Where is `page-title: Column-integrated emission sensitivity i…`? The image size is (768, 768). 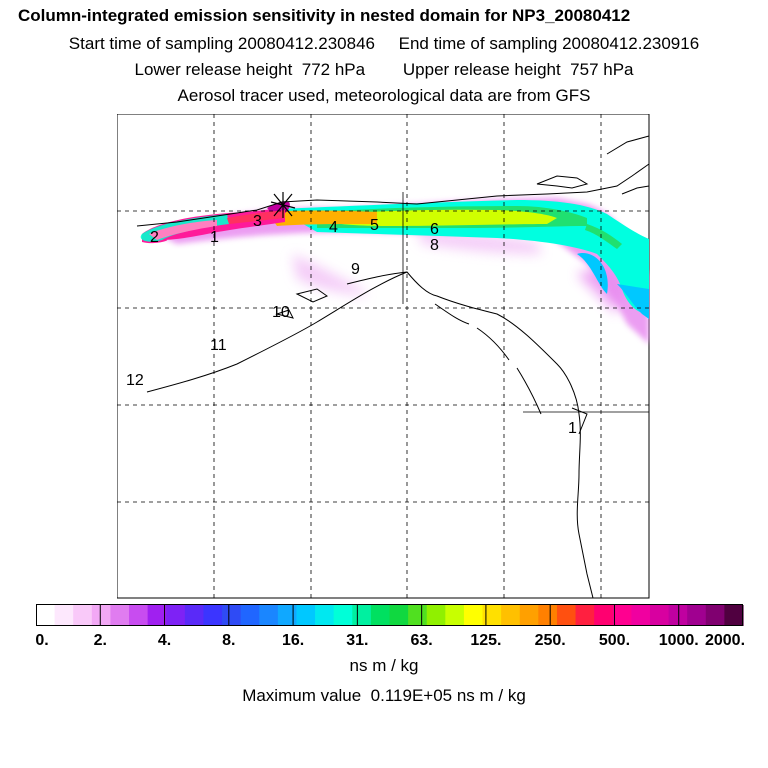
page-title: Column-integrated emission sensitivity i… is located at coordinates (324, 15).